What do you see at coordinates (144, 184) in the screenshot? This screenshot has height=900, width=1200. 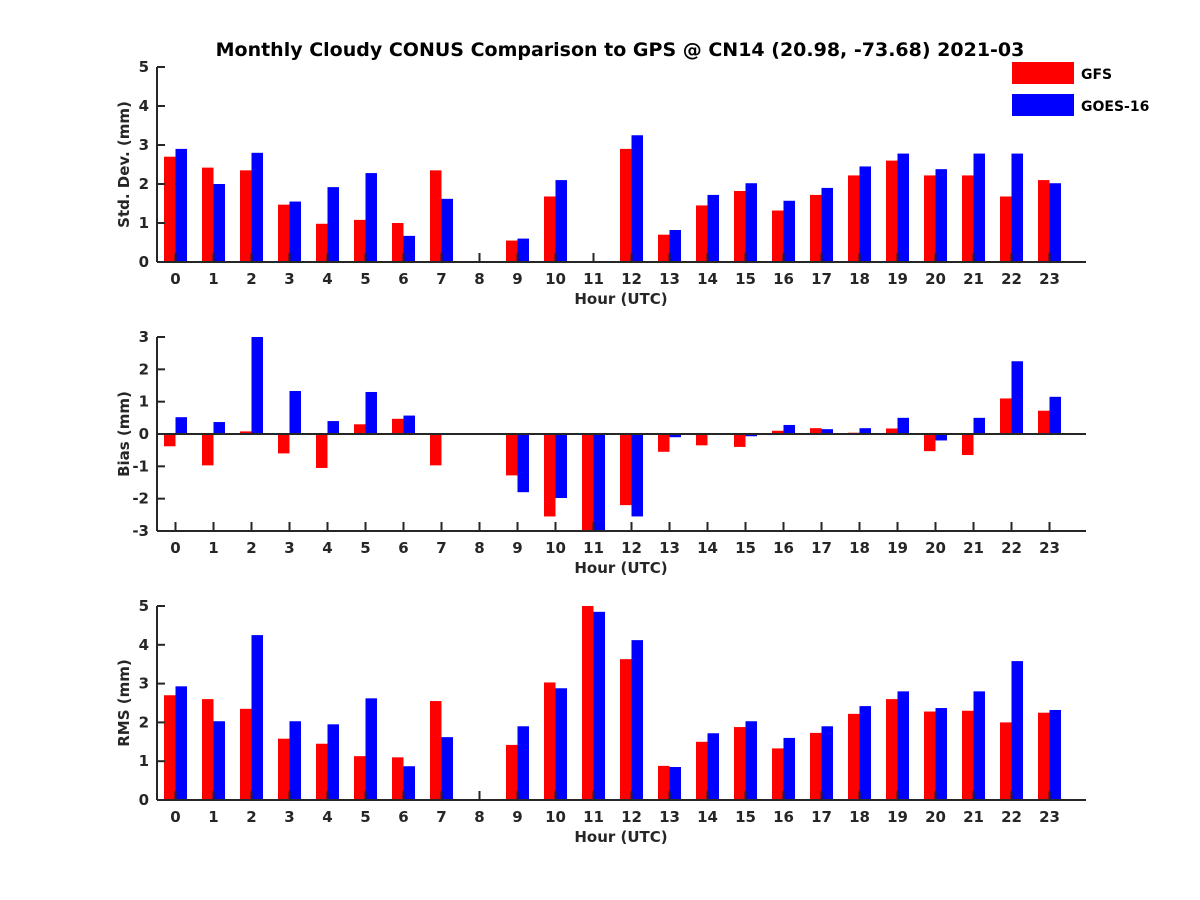 I see `y-tick-label-std-dev-2: 2` at bounding box center [144, 184].